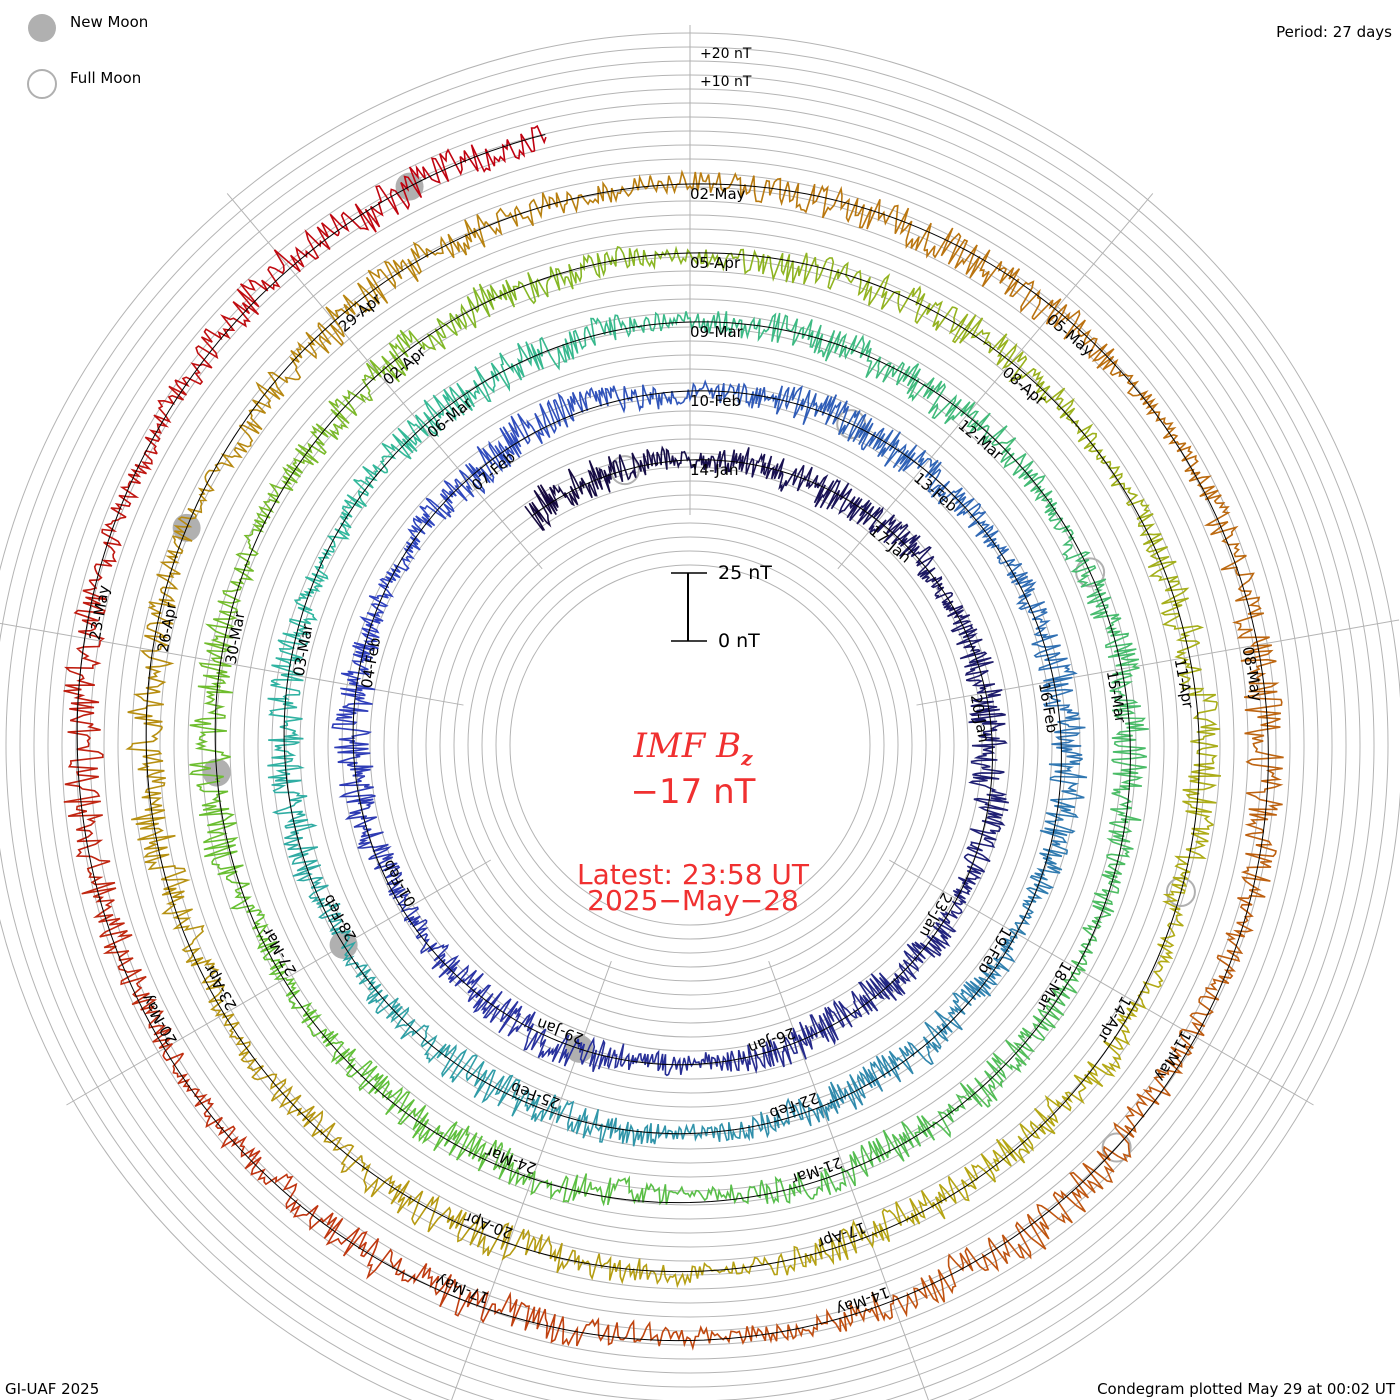 The image size is (1400, 1400). I want to click on scale-top-label: 25 nT, so click(745, 573).